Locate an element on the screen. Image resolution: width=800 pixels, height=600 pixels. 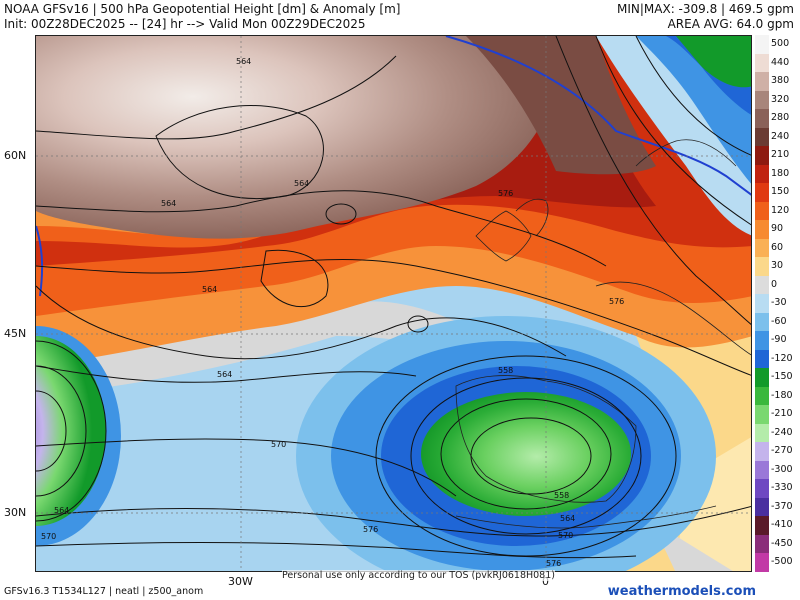
colorbar-entry: -370 is located at coordinates (777, 507).